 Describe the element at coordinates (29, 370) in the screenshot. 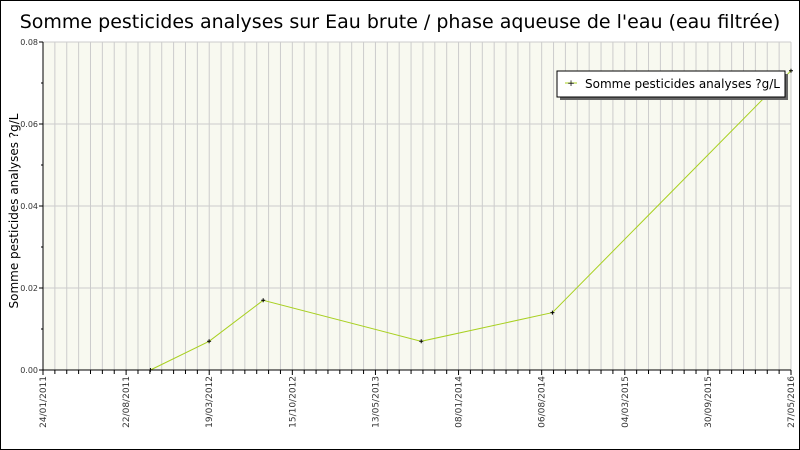

I see `y-tick-label: 0.00` at that location.